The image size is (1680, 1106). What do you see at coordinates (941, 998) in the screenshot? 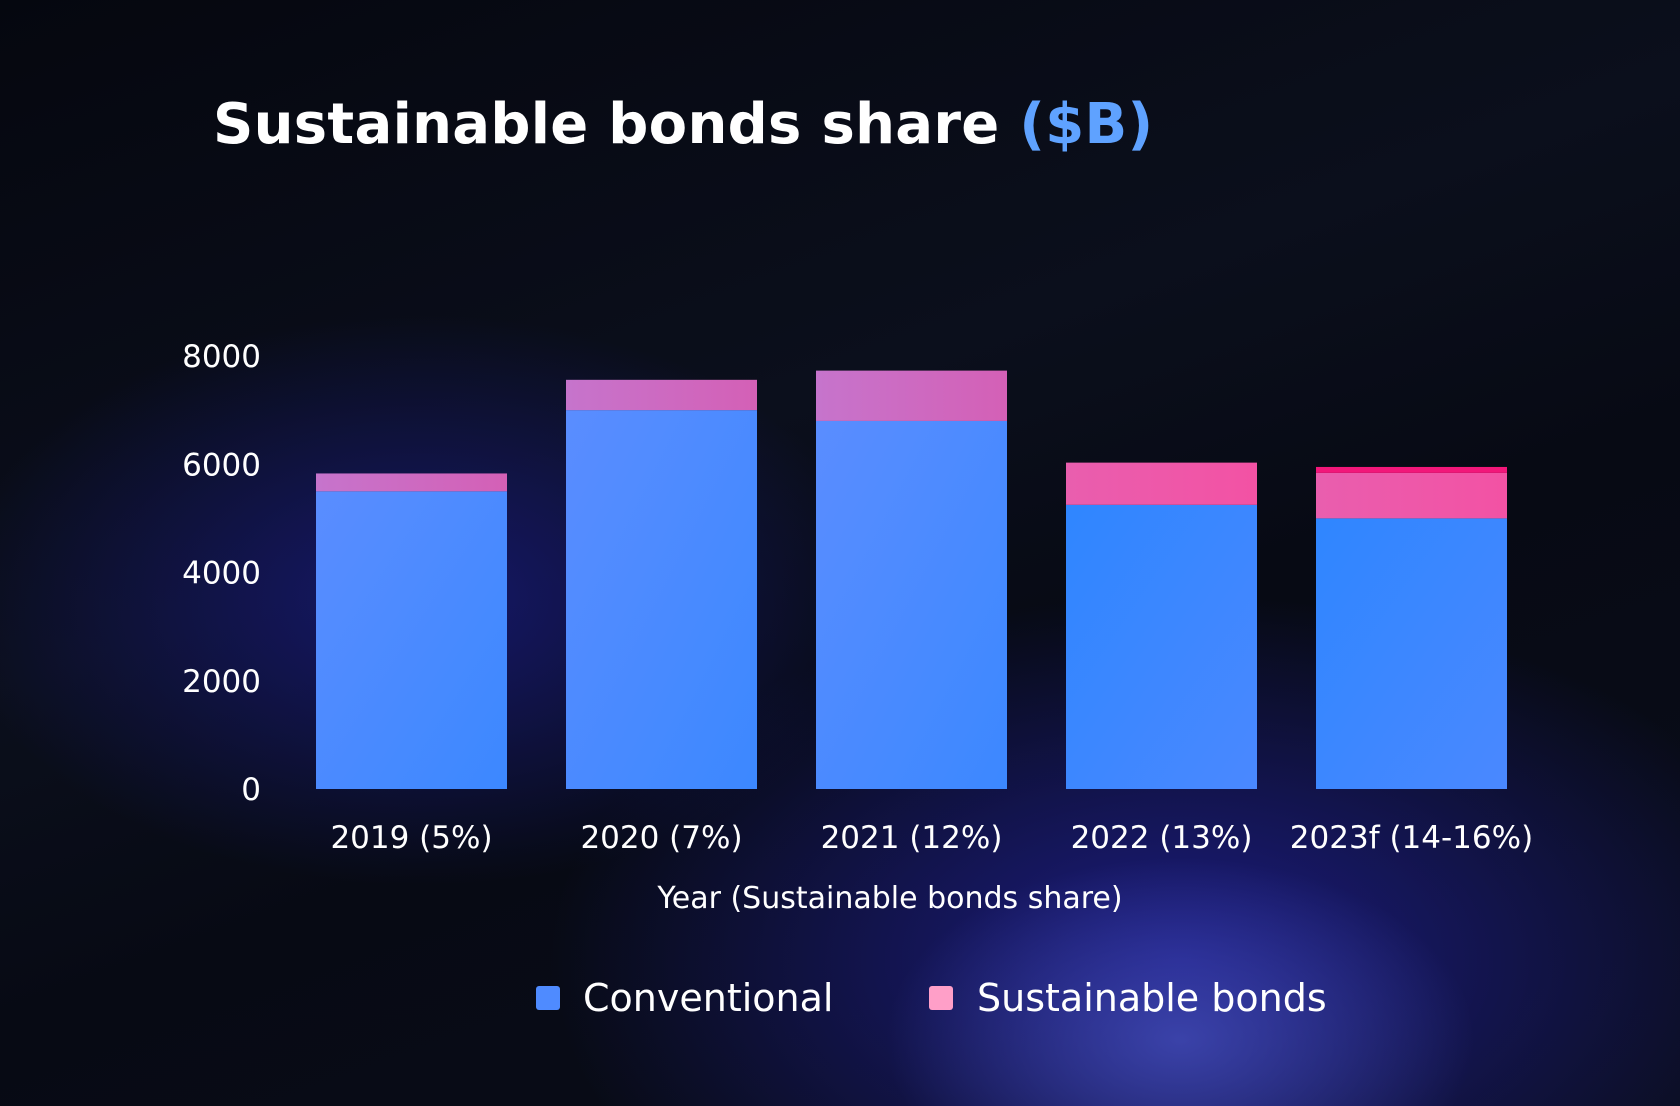
I see `legend-swatch-sustainable` at bounding box center [941, 998].